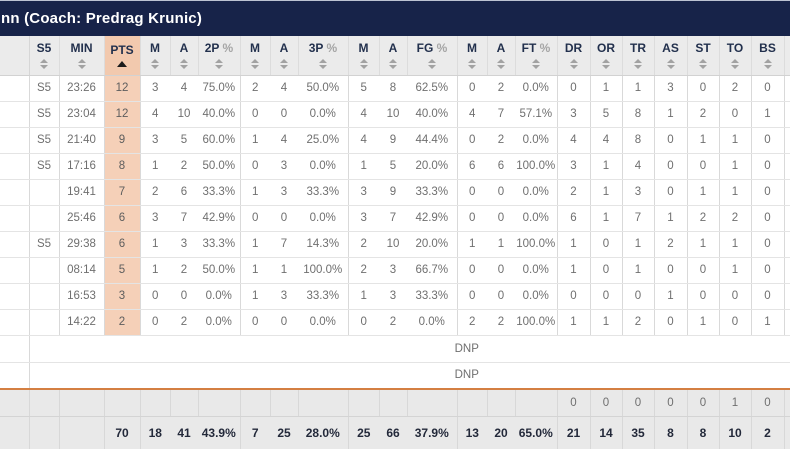  Describe the element at coordinates (735, 402) in the screenshot. I see `team-cell-to: 1` at that location.